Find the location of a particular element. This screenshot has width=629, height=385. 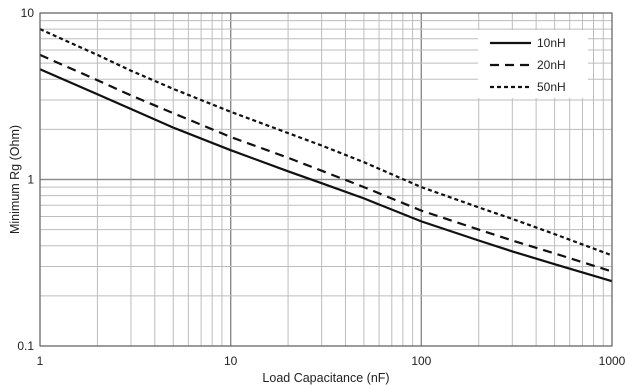

legend-label-10nH: 10nH is located at coordinates (551, 43).